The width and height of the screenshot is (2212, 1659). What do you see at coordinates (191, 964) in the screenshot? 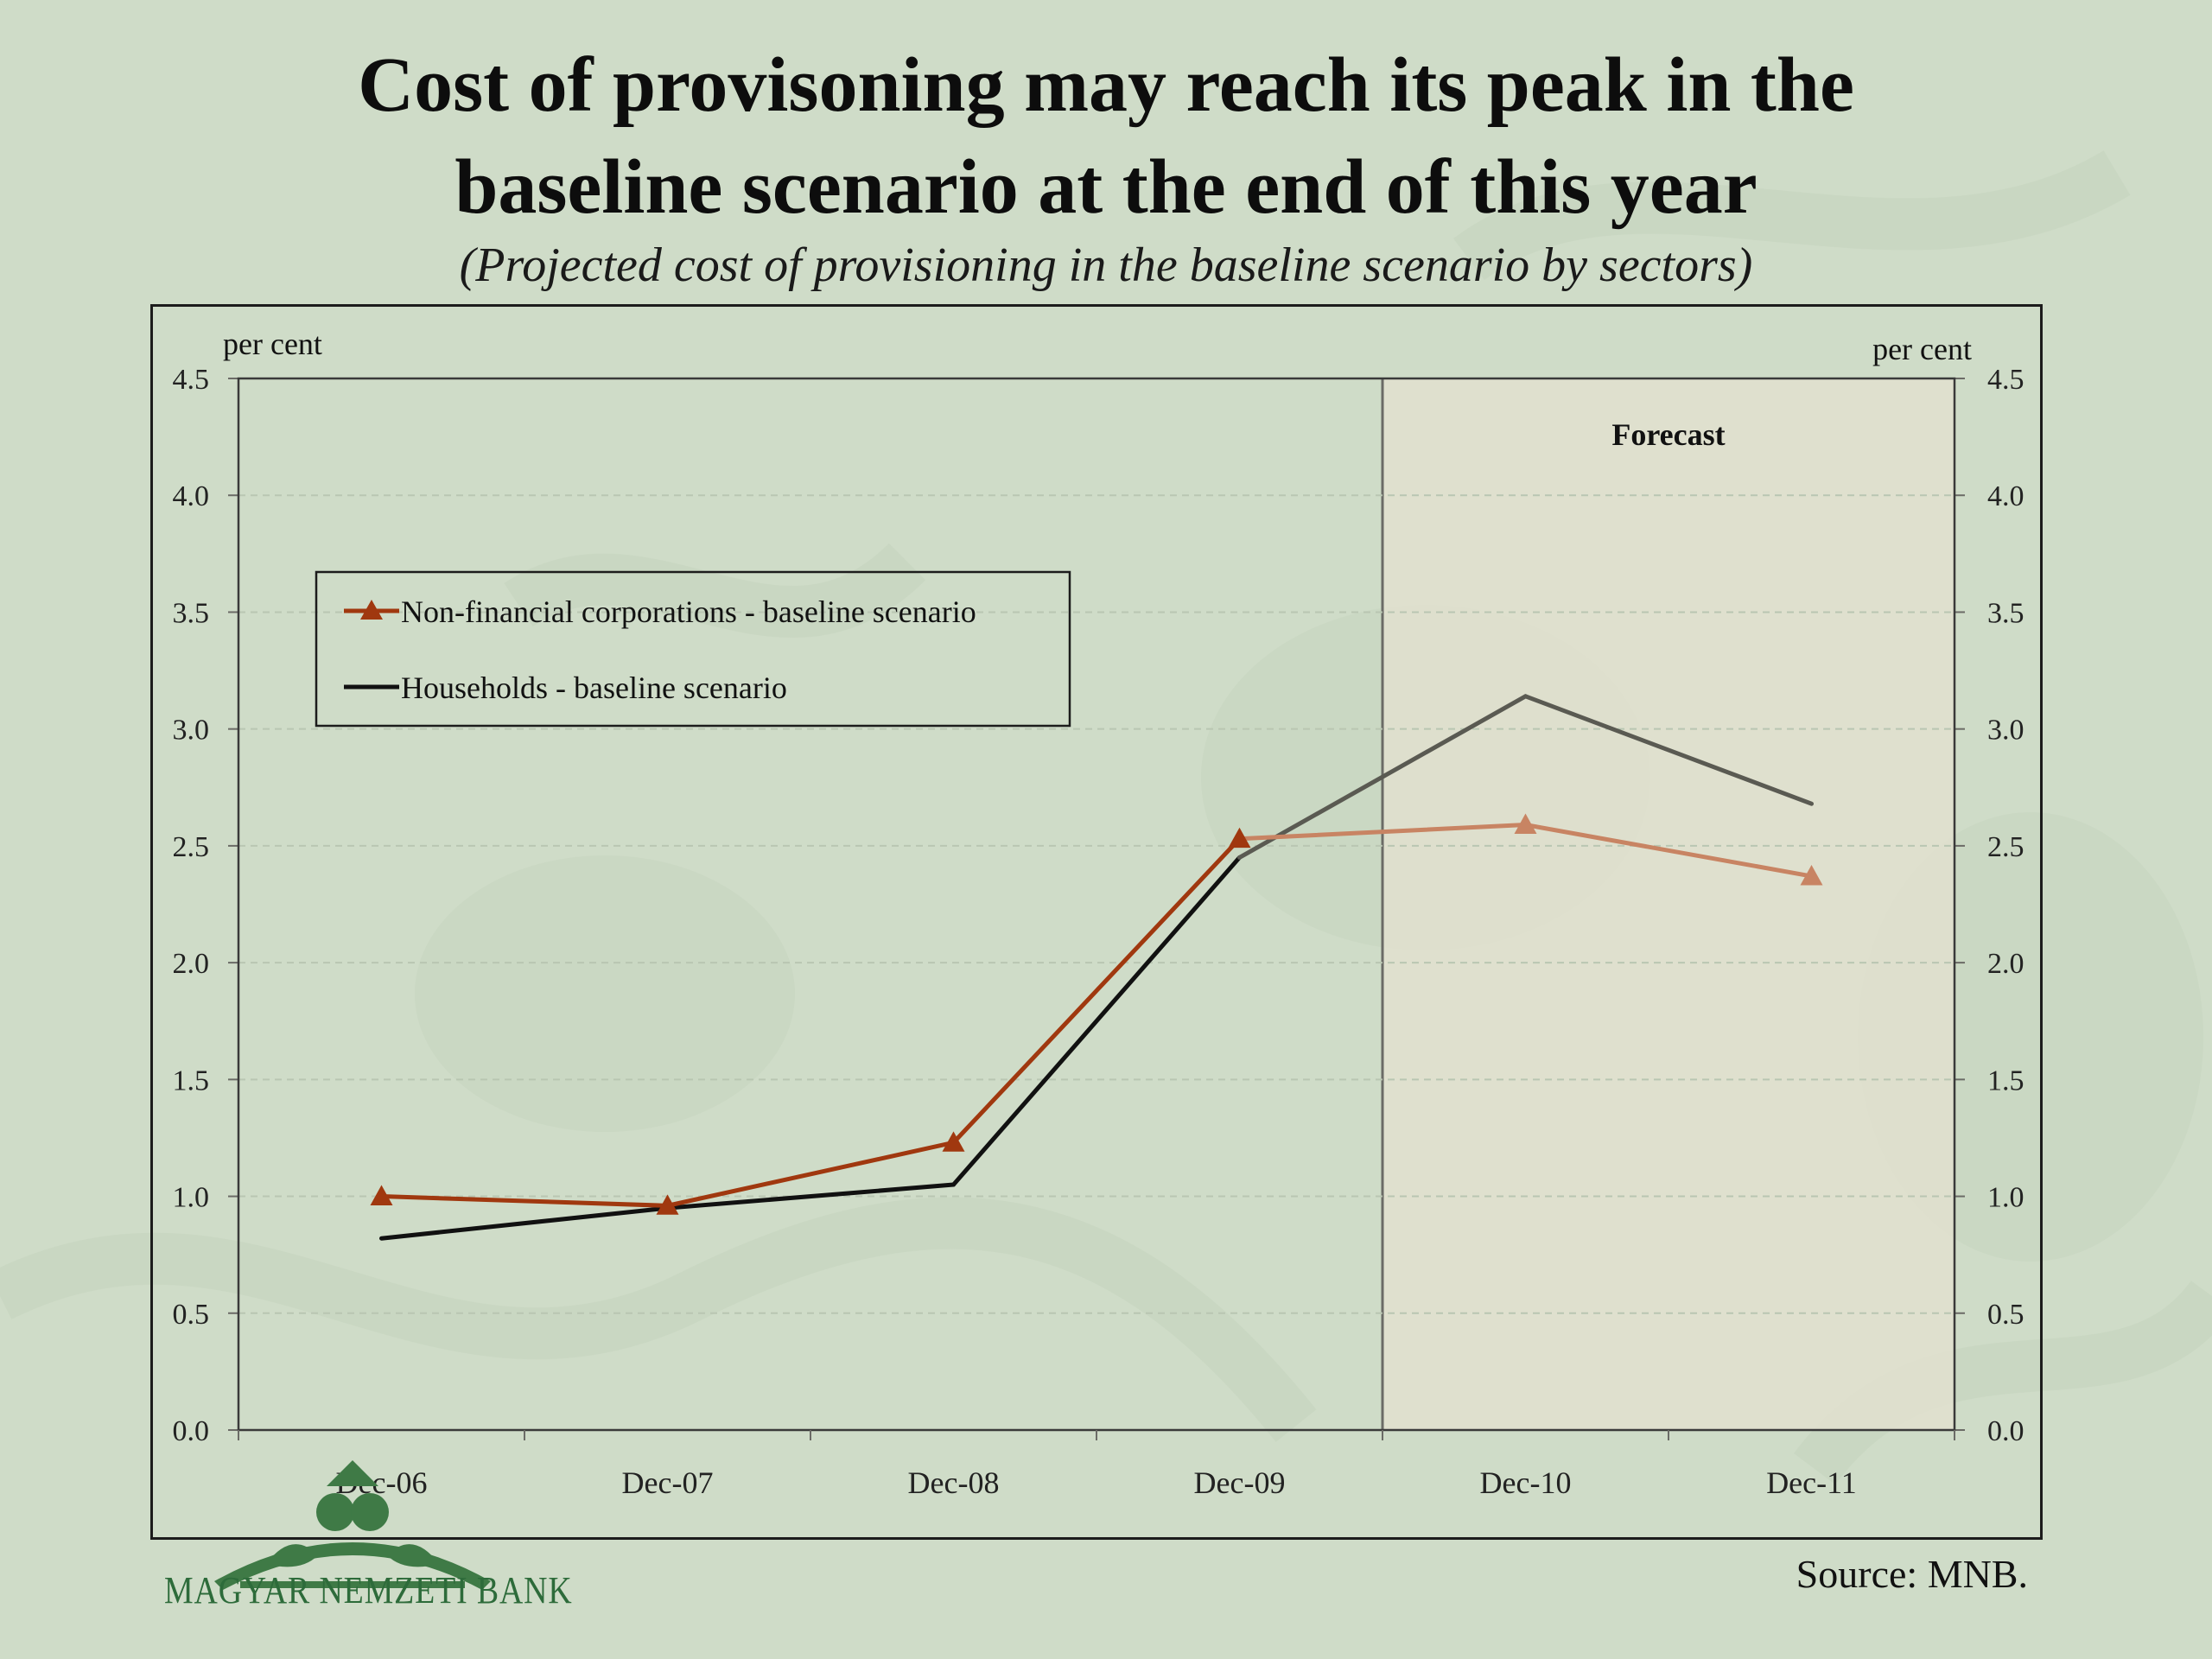
I see `y-tick-label-left: 2.0` at bounding box center [191, 964].